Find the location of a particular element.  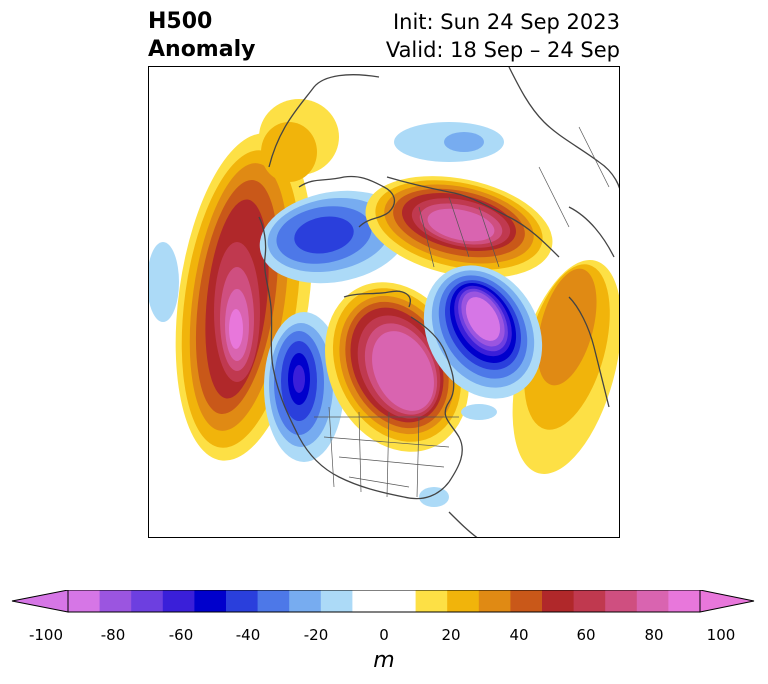

valid-range-label: Valid: 18 Sep – 24 Sep is located at coordinates (502, 50).